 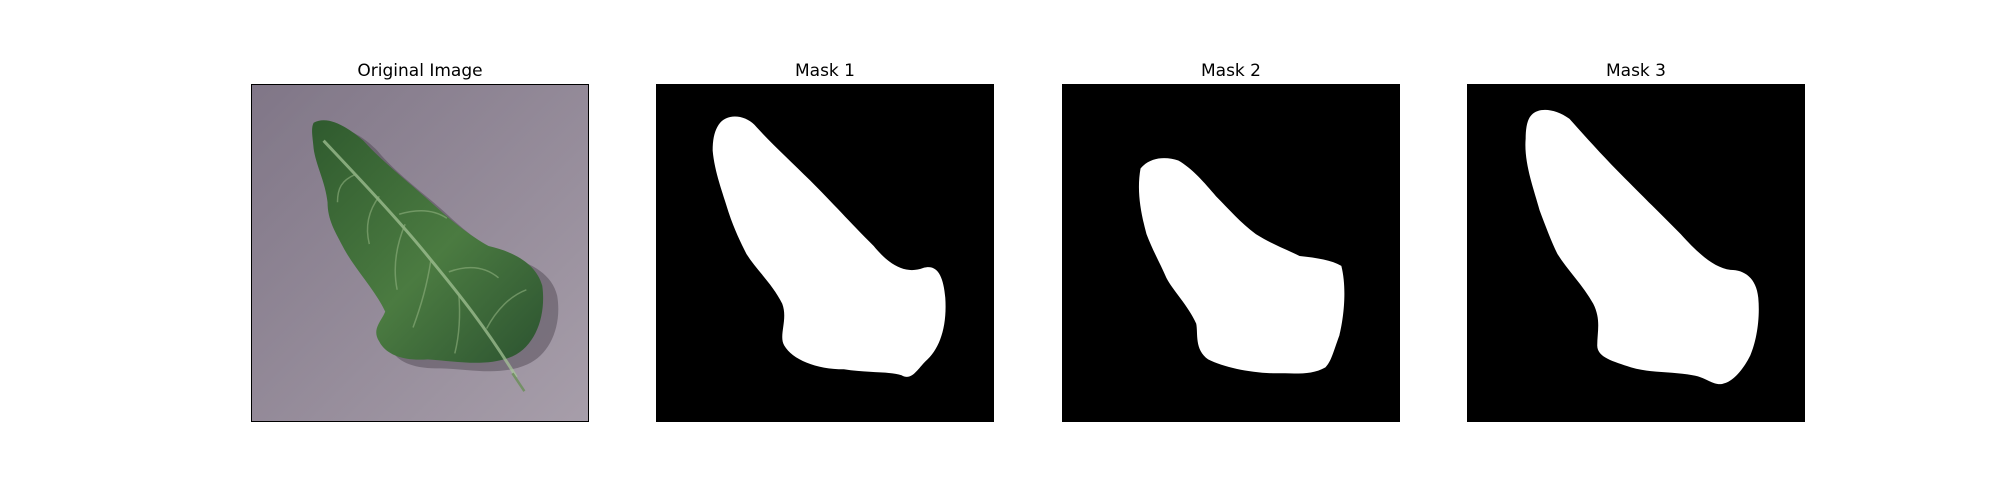 What do you see at coordinates (1635, 71) in the screenshot?
I see `panel-title-mask-3: Mask 3` at bounding box center [1635, 71].